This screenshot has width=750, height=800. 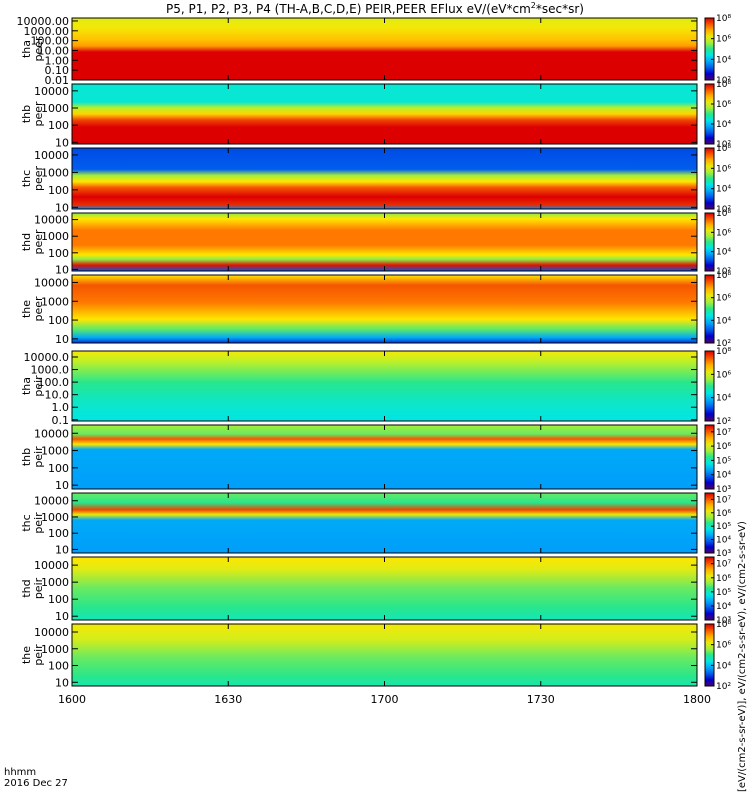 What do you see at coordinates (36, 783) in the screenshot?
I see `date-label: 2016 Dec 27` at bounding box center [36, 783].